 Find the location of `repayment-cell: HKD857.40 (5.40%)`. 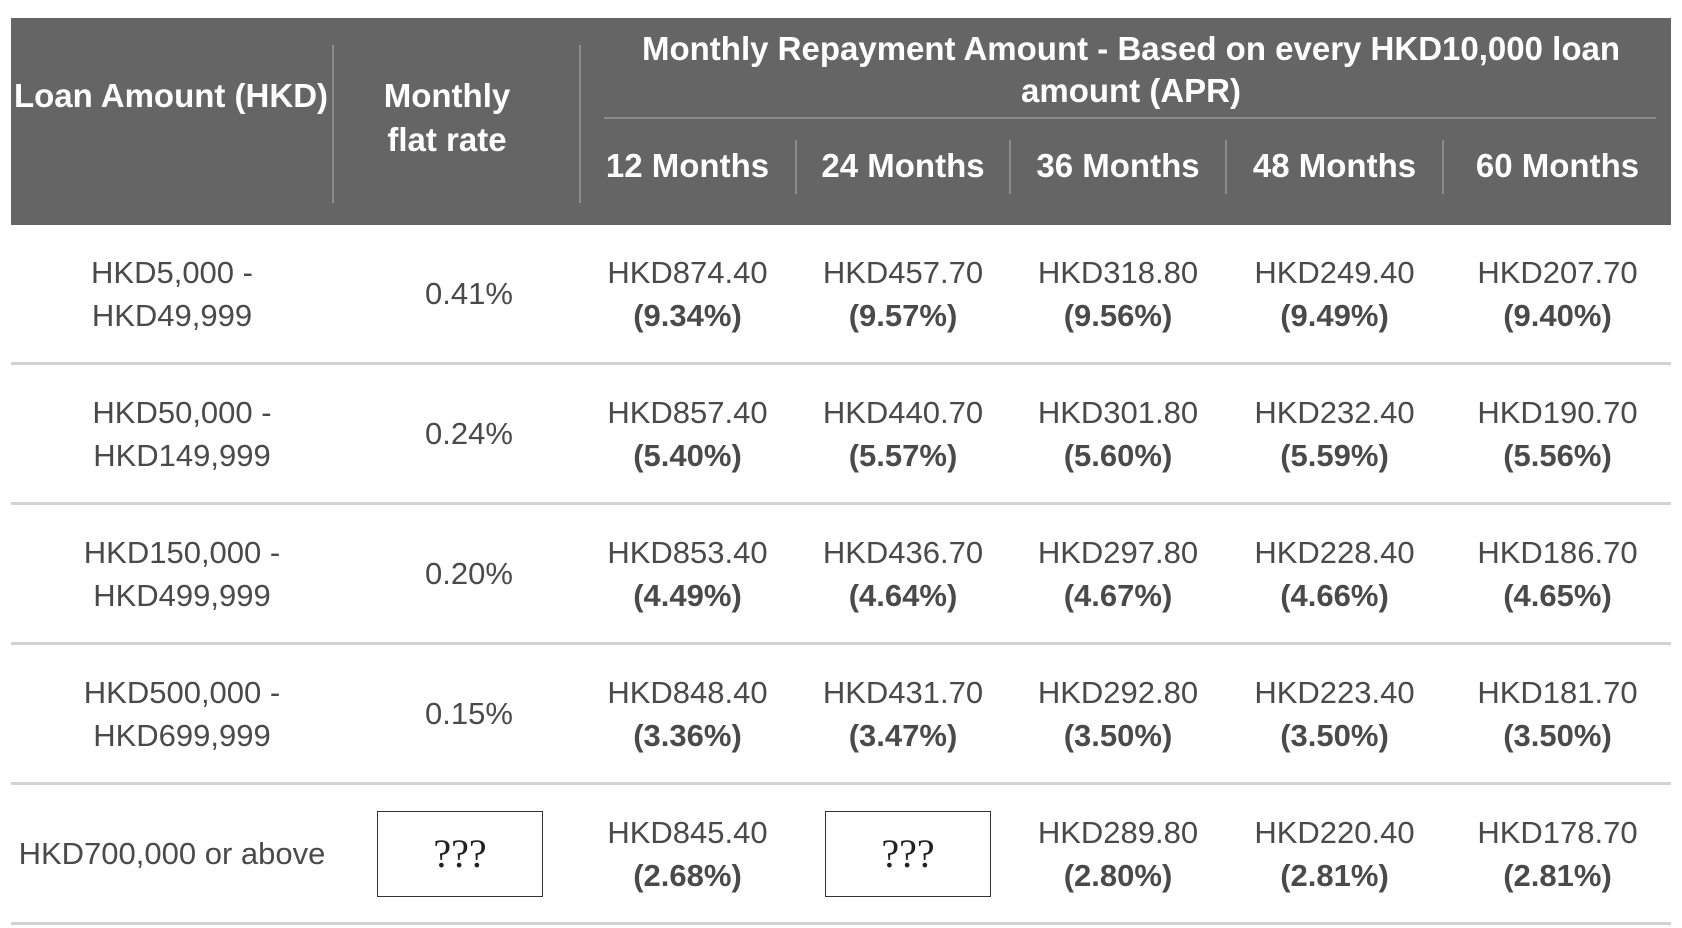

repayment-cell: HKD857.40 (5.40%) is located at coordinates (687, 433).